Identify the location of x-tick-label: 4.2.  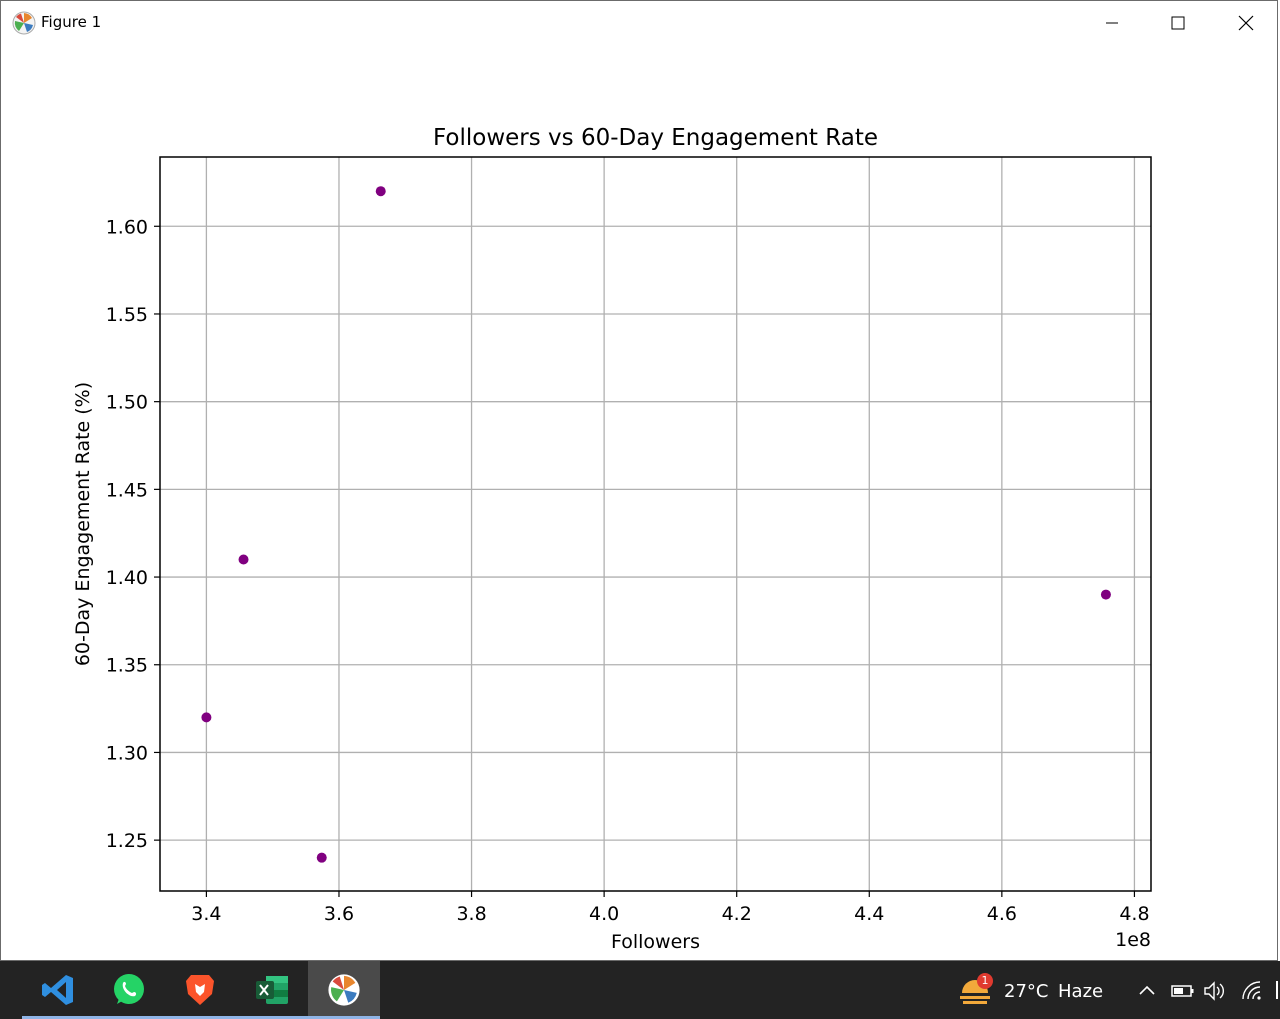
(737, 914).